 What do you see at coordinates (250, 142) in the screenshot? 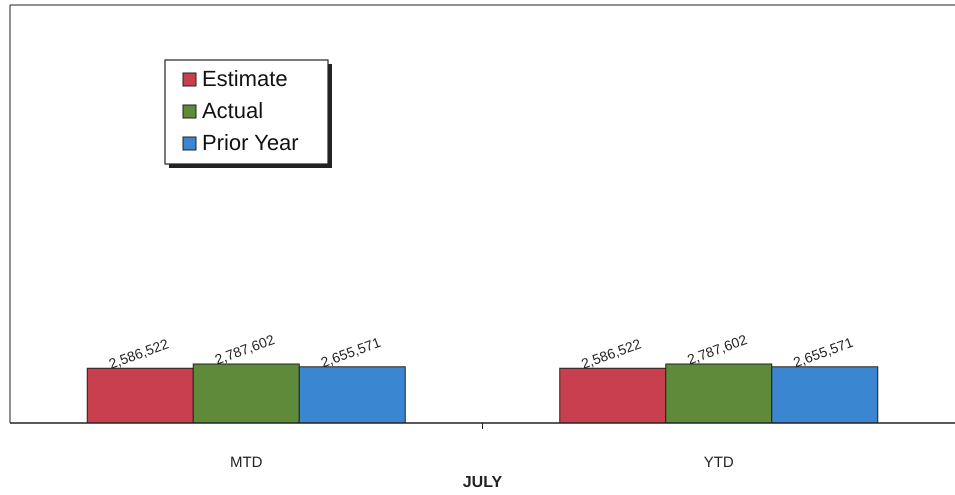
I see `legend-label: Prior Year` at bounding box center [250, 142].